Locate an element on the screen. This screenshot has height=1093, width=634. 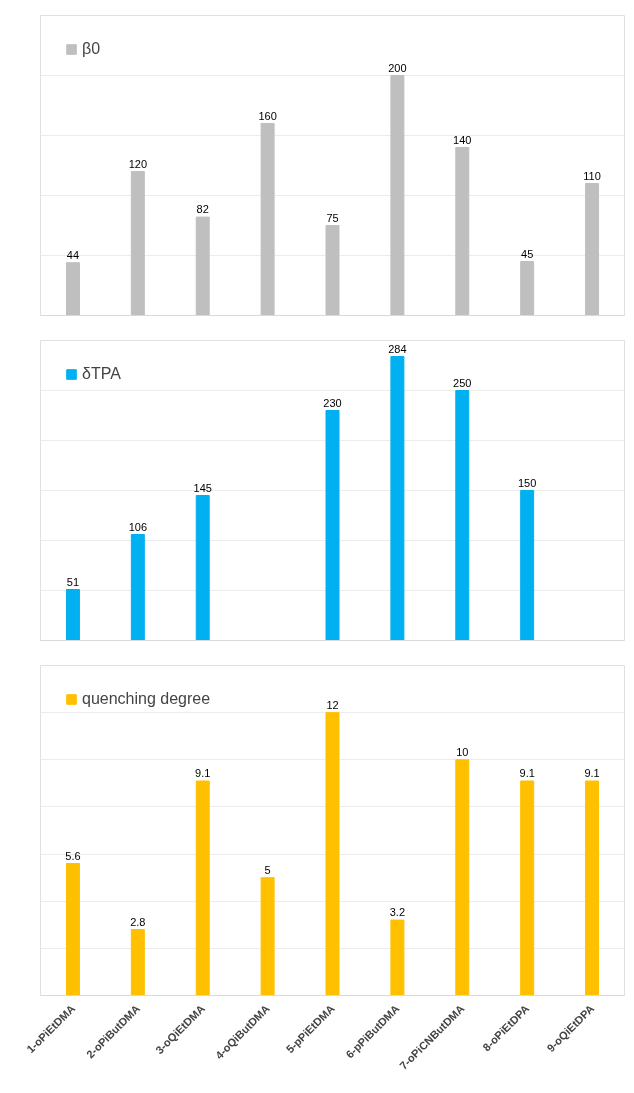
legend-label: quenching degree is located at coordinates (146, 699).